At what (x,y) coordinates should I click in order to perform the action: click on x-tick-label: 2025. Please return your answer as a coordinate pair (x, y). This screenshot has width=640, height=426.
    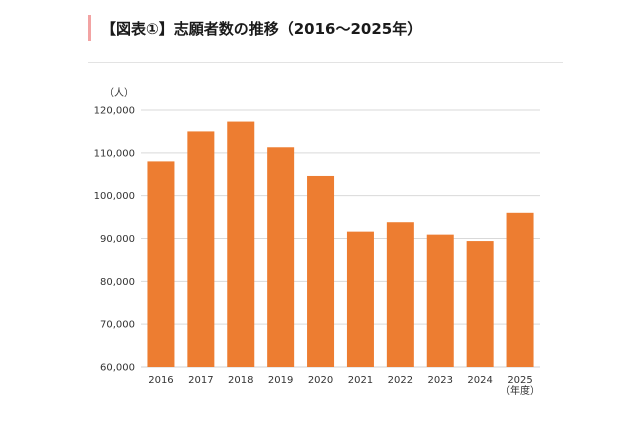
    Looking at the image, I should click on (519, 380).